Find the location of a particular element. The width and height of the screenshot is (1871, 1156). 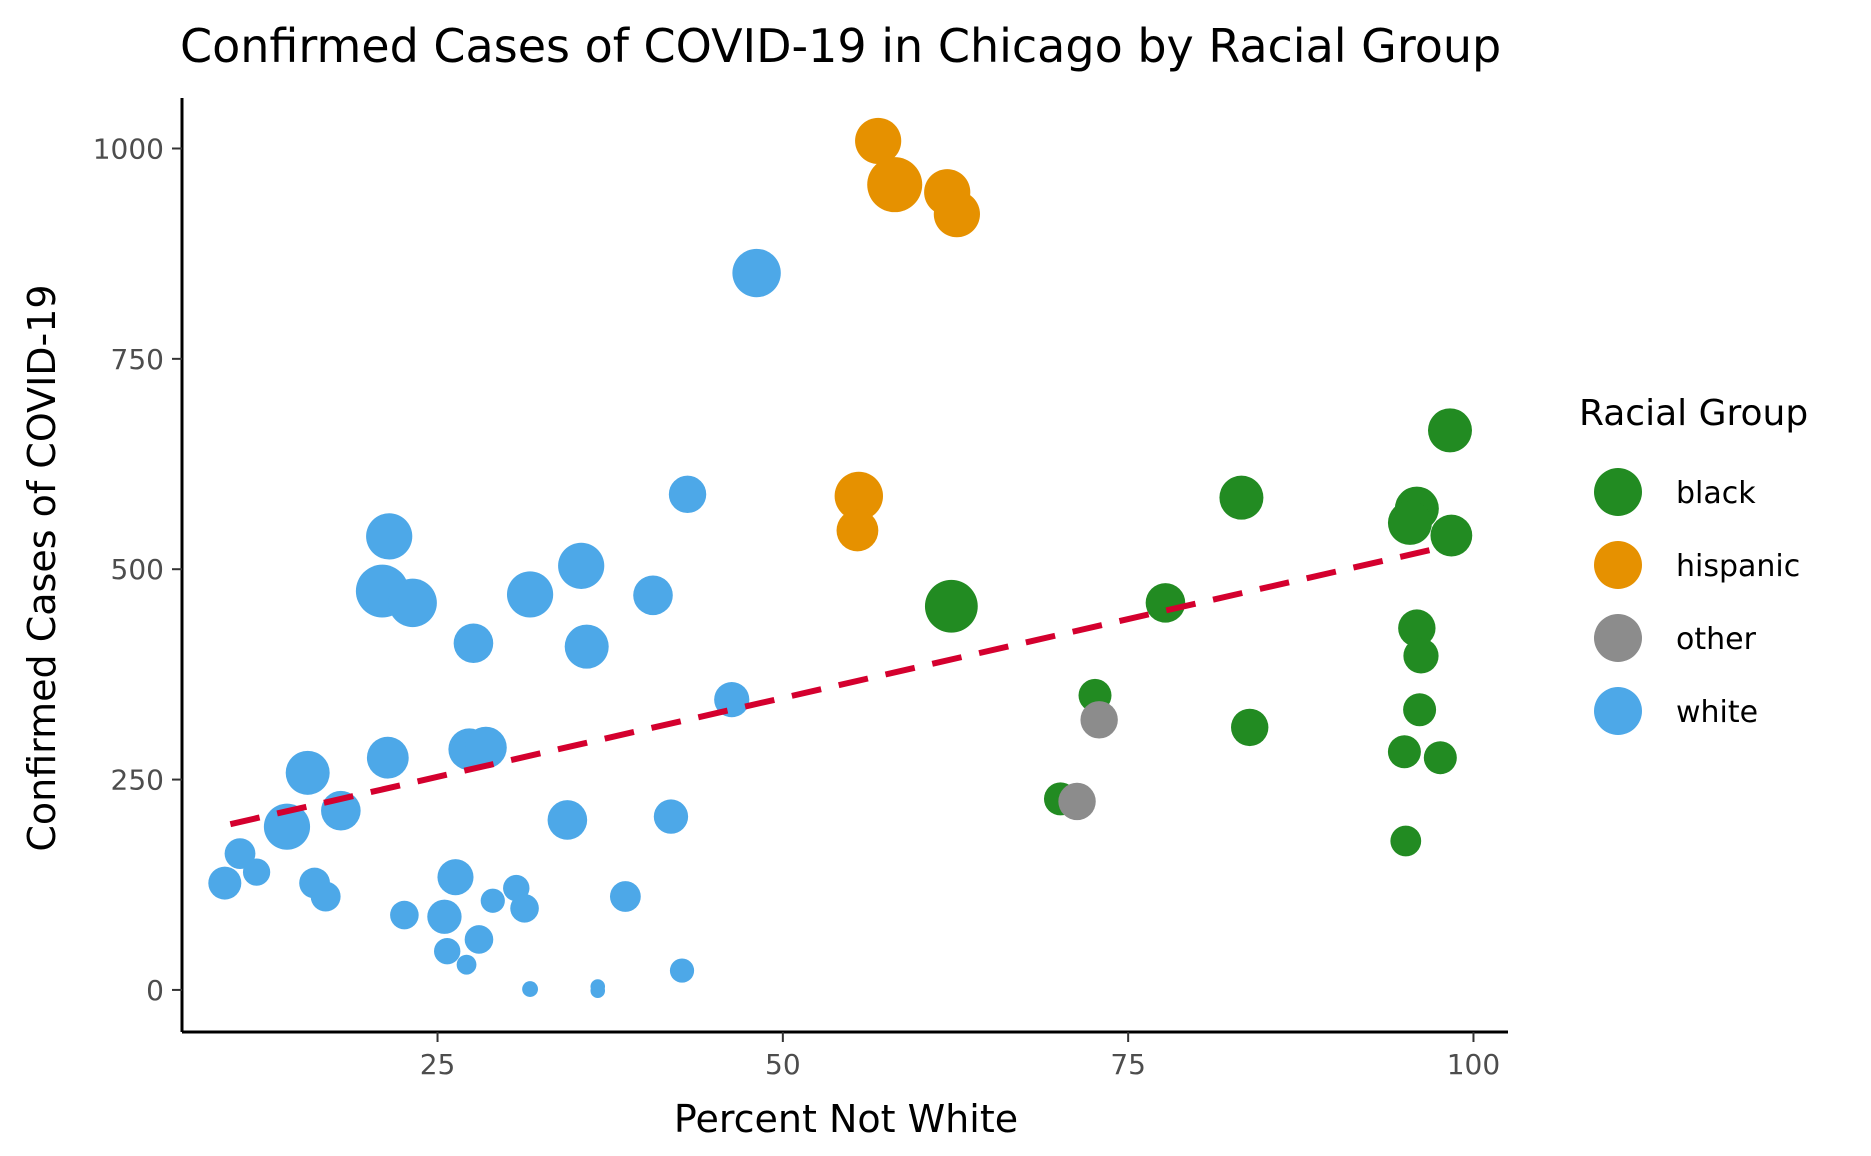

x-tick-label: 25 is located at coordinates (438, 1064).